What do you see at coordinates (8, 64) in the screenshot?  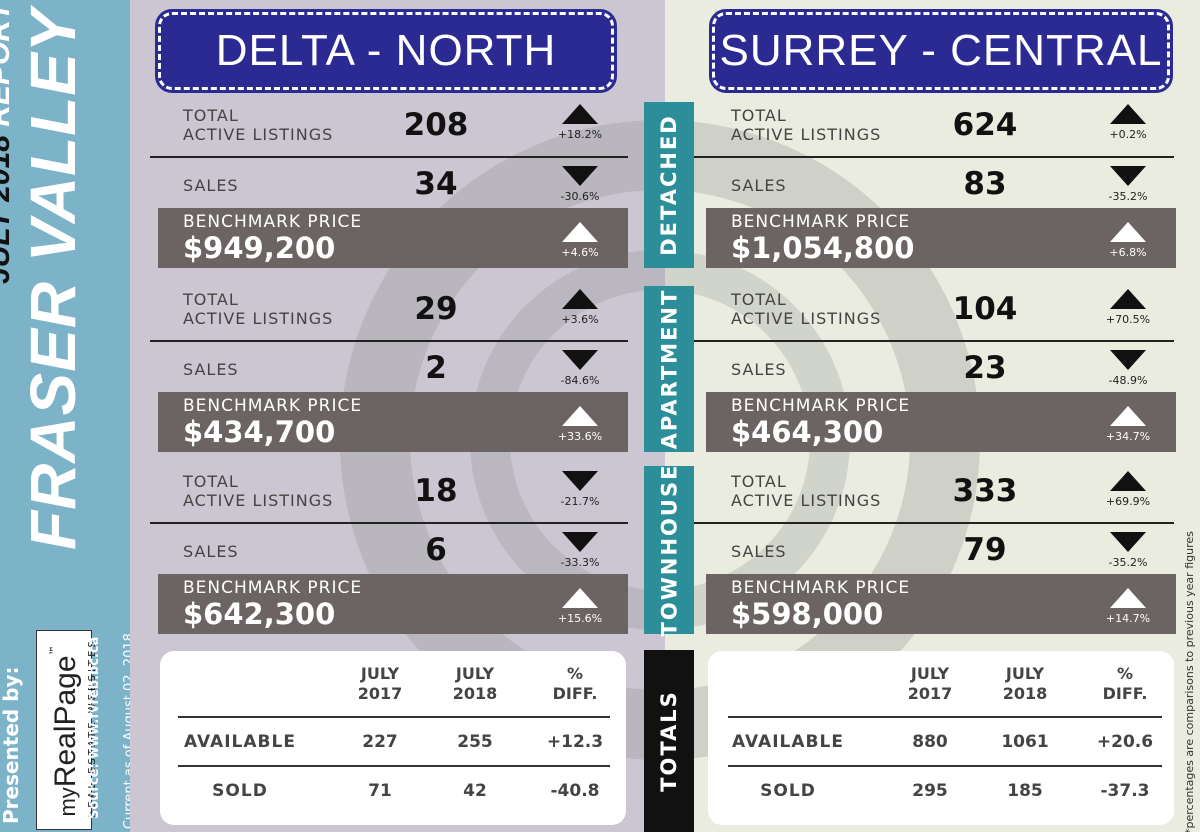 I see `report-word: REPORT` at bounding box center [8, 64].